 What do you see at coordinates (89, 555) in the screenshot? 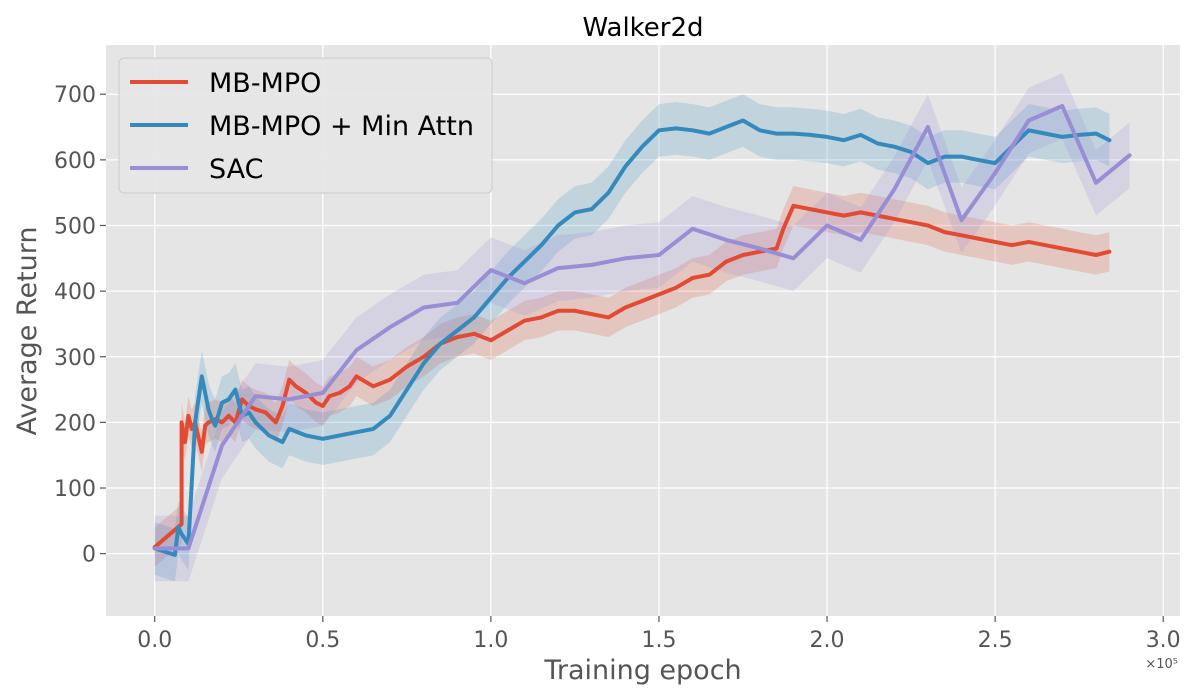
I see `y-tick-label: 0` at bounding box center [89, 555].